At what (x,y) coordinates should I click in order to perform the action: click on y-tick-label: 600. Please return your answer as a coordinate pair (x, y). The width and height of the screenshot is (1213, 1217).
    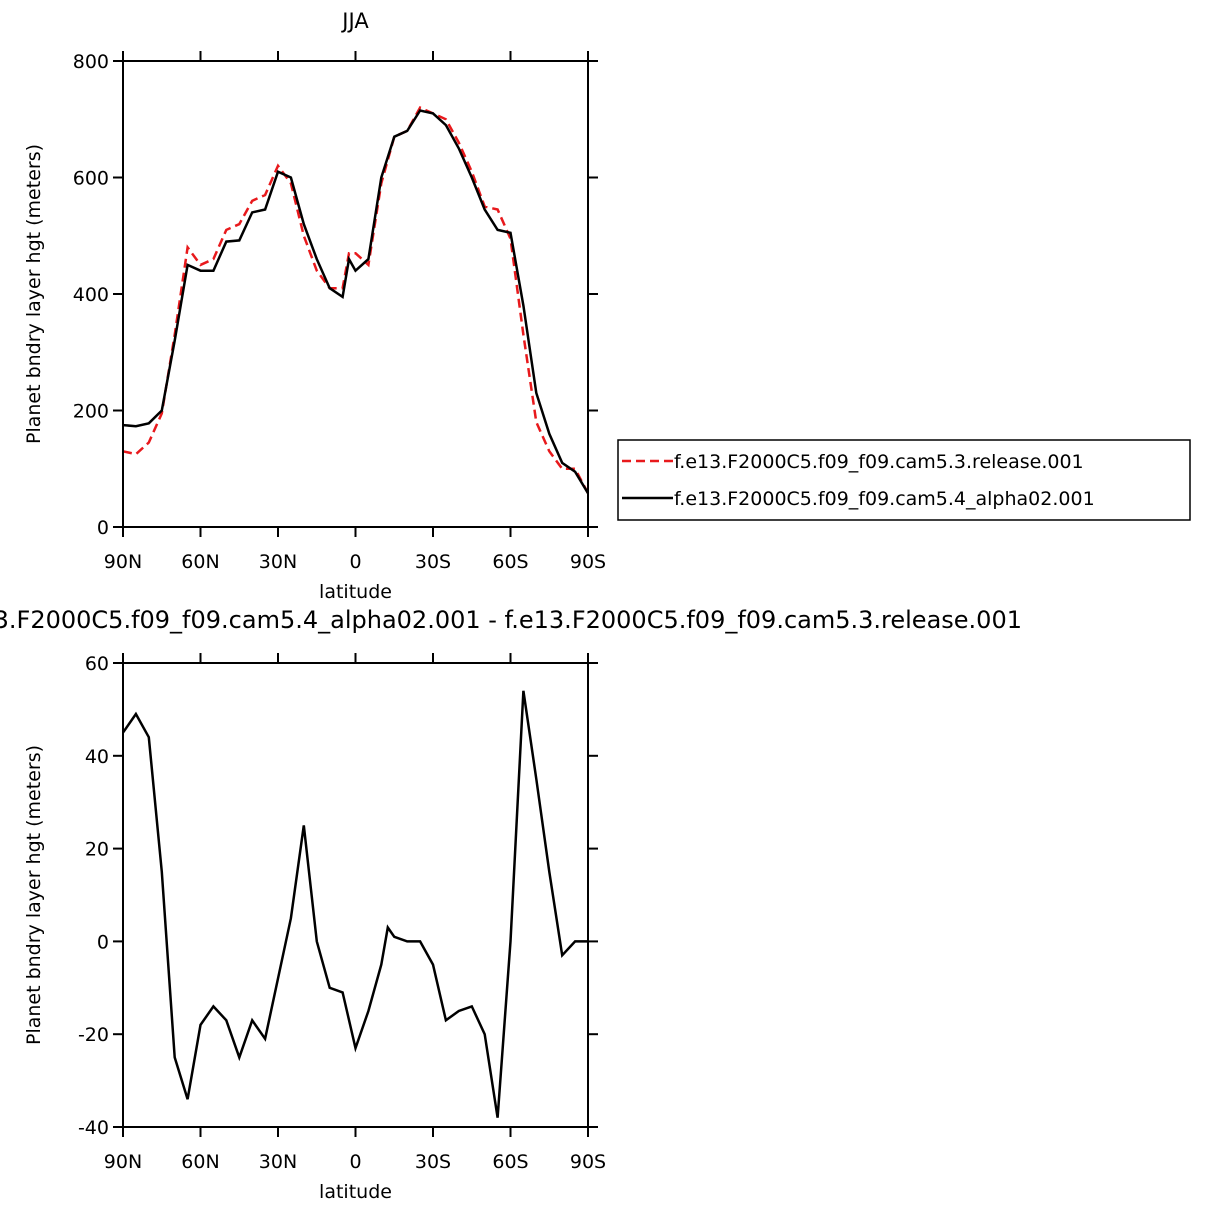
    Looking at the image, I should click on (91, 179).